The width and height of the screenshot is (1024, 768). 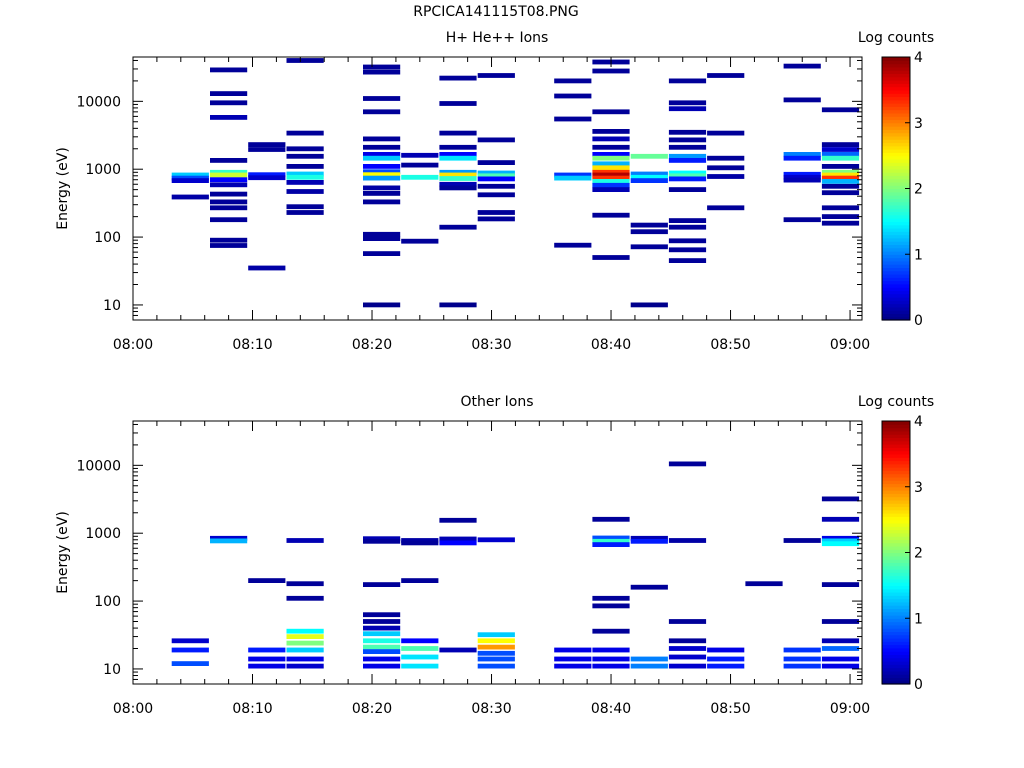 What do you see at coordinates (918, 190) in the screenshot?
I see `colorbar-tick-label: 2` at bounding box center [918, 190].